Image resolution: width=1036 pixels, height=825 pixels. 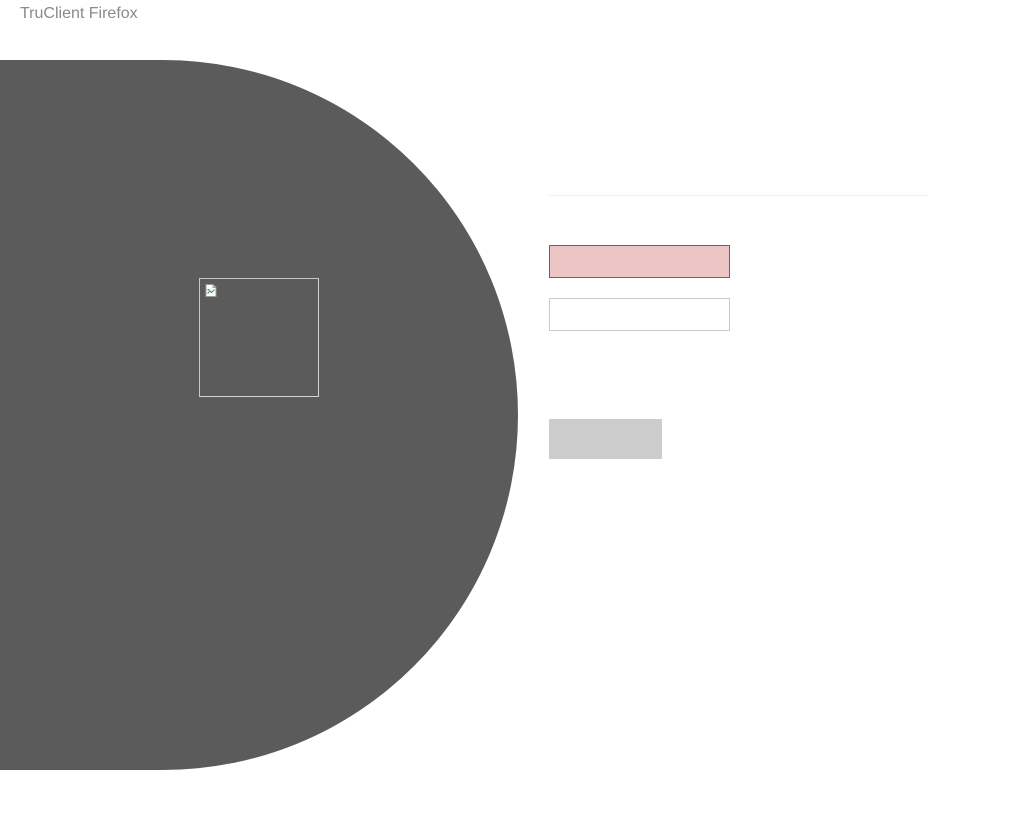 I want to click on broken-image-icon, so click(x=211, y=290).